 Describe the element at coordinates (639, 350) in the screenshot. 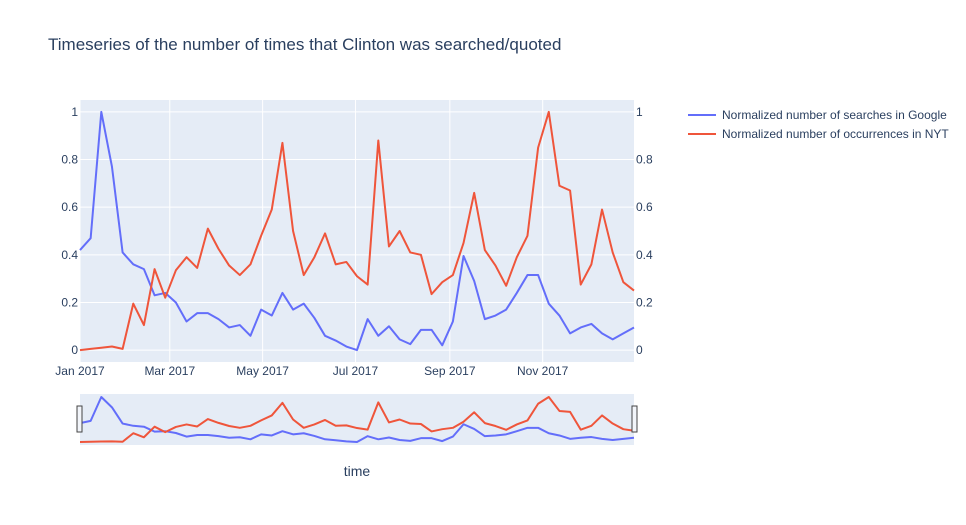

I see `y-tick-label-right: 0` at that location.